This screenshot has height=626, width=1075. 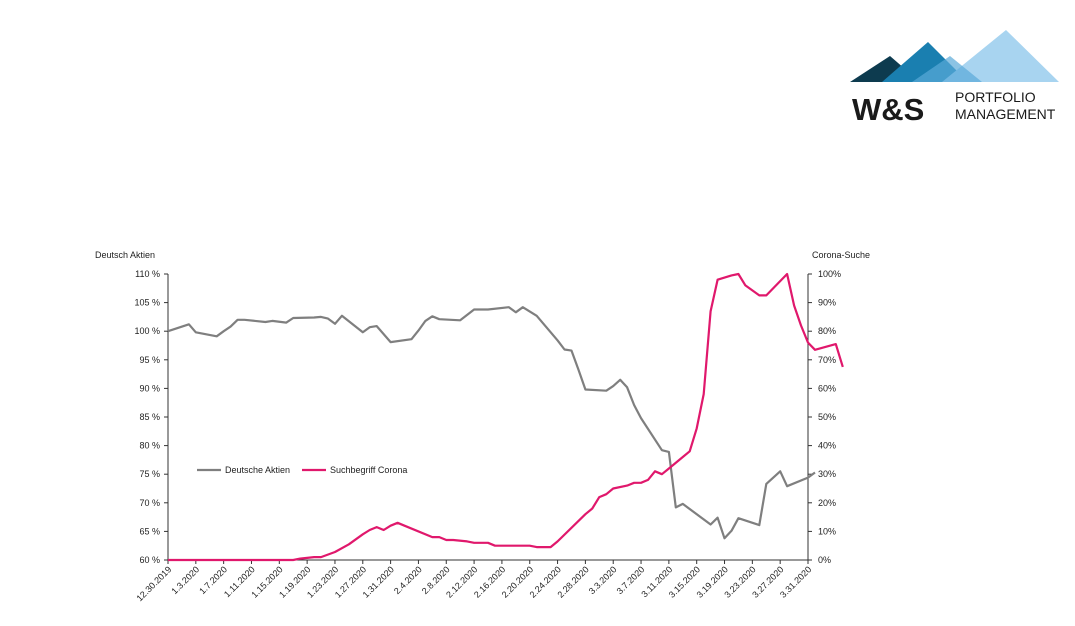 What do you see at coordinates (827, 446) in the screenshot?
I see `right-tick-label: 40%` at bounding box center [827, 446].